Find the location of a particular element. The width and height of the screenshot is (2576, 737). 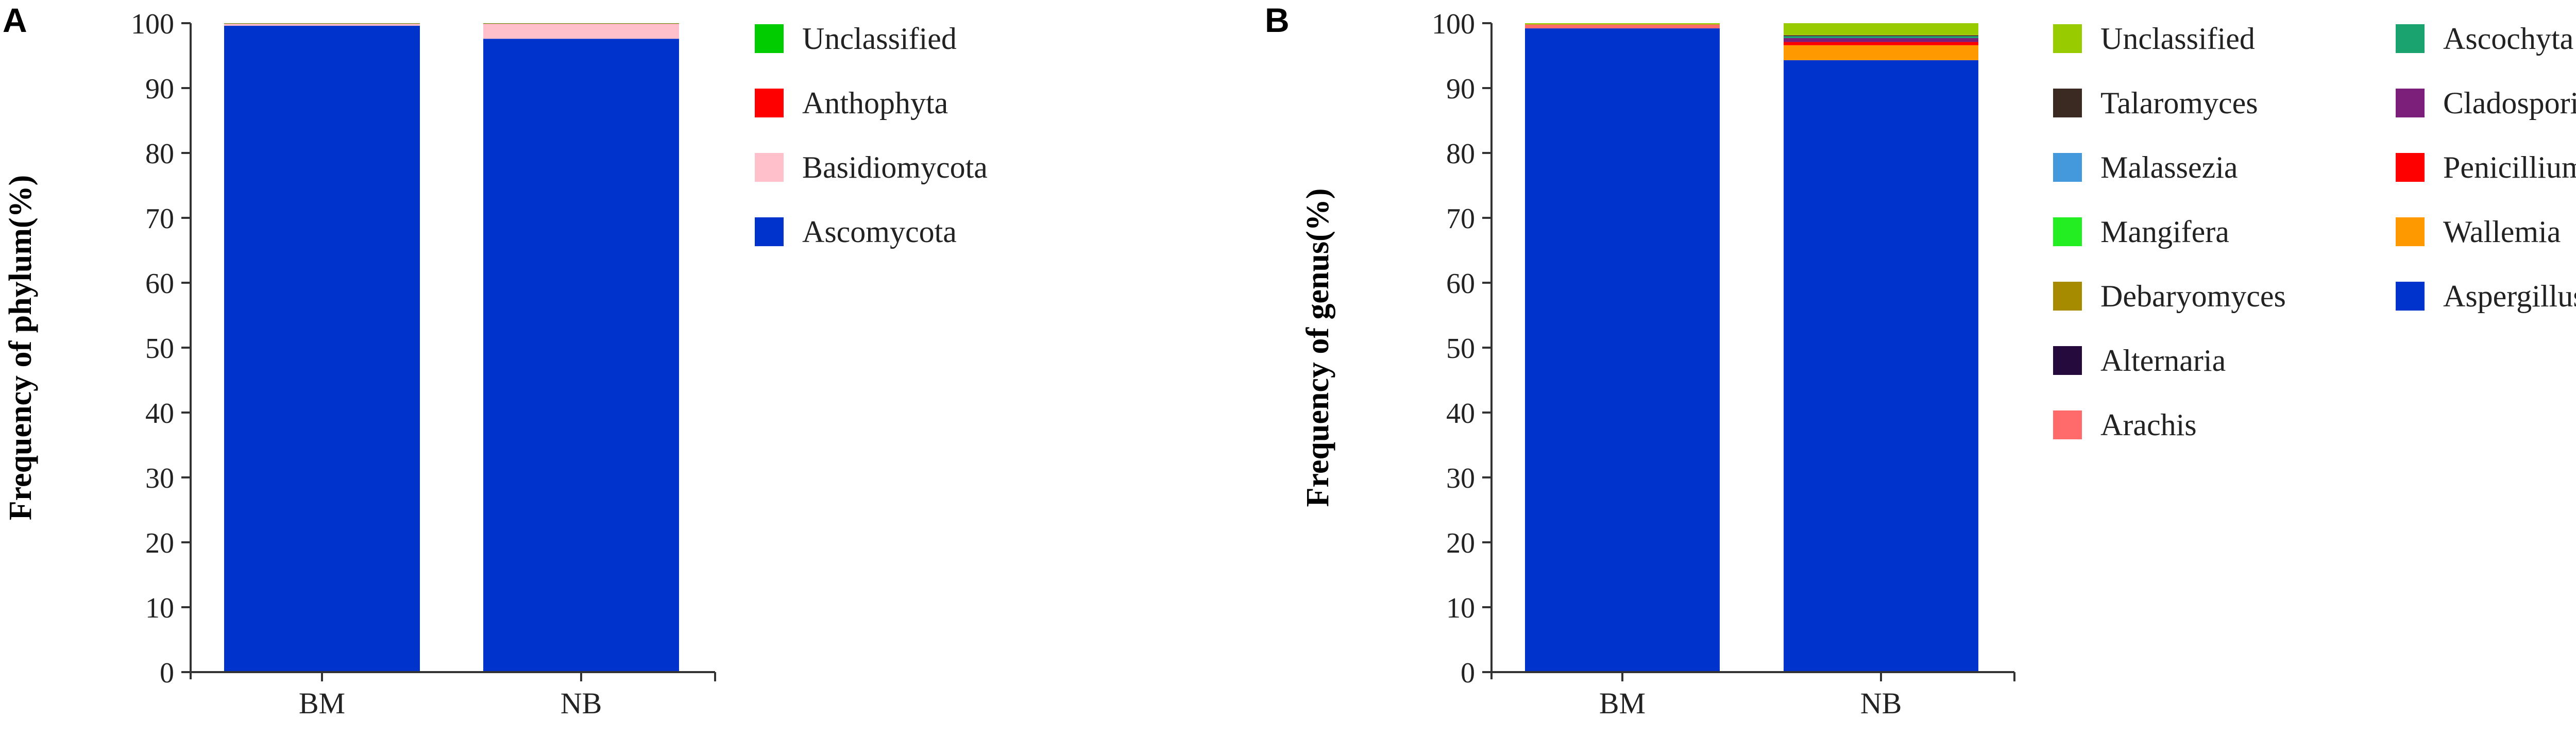

panel-label-b: B is located at coordinates (1277, 20).